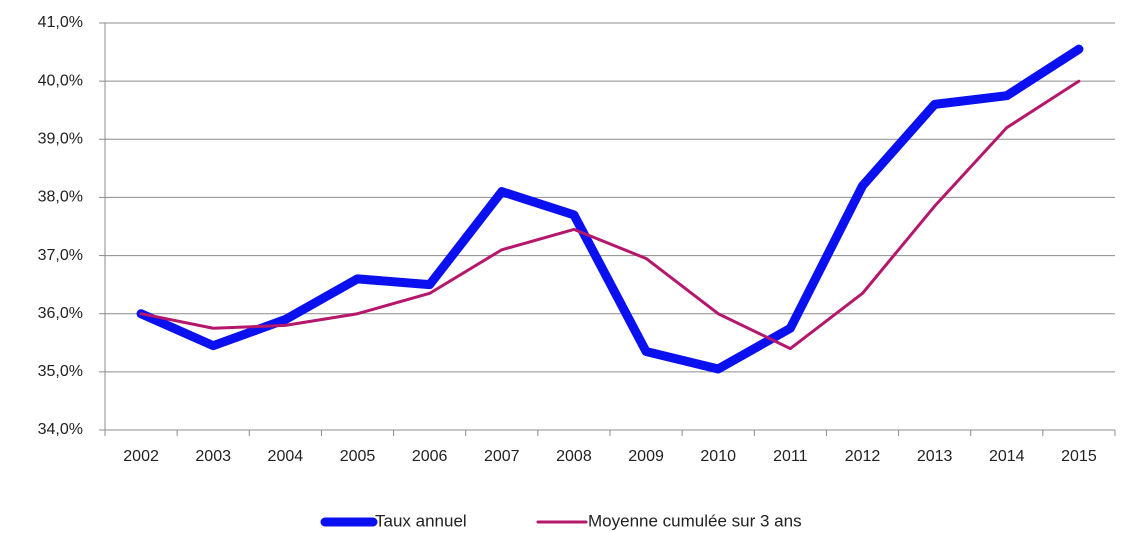 The image size is (1129, 533). Describe the element at coordinates (1007, 456) in the screenshot. I see `x-tick-label: 2014` at that location.